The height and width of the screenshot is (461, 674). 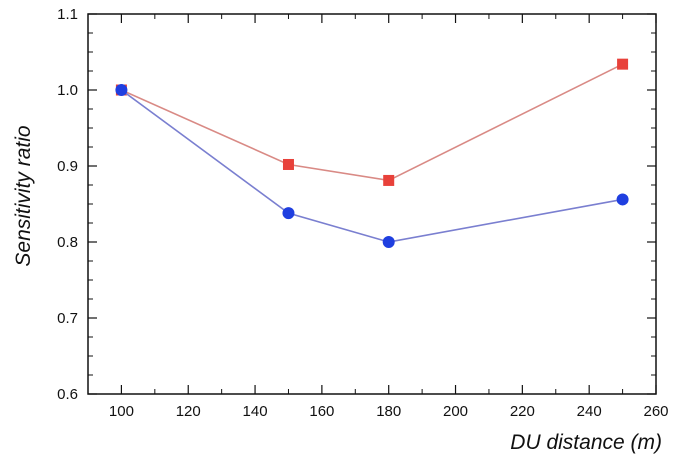 What do you see at coordinates (388, 411) in the screenshot?
I see `x-tick-label: 180` at bounding box center [388, 411].